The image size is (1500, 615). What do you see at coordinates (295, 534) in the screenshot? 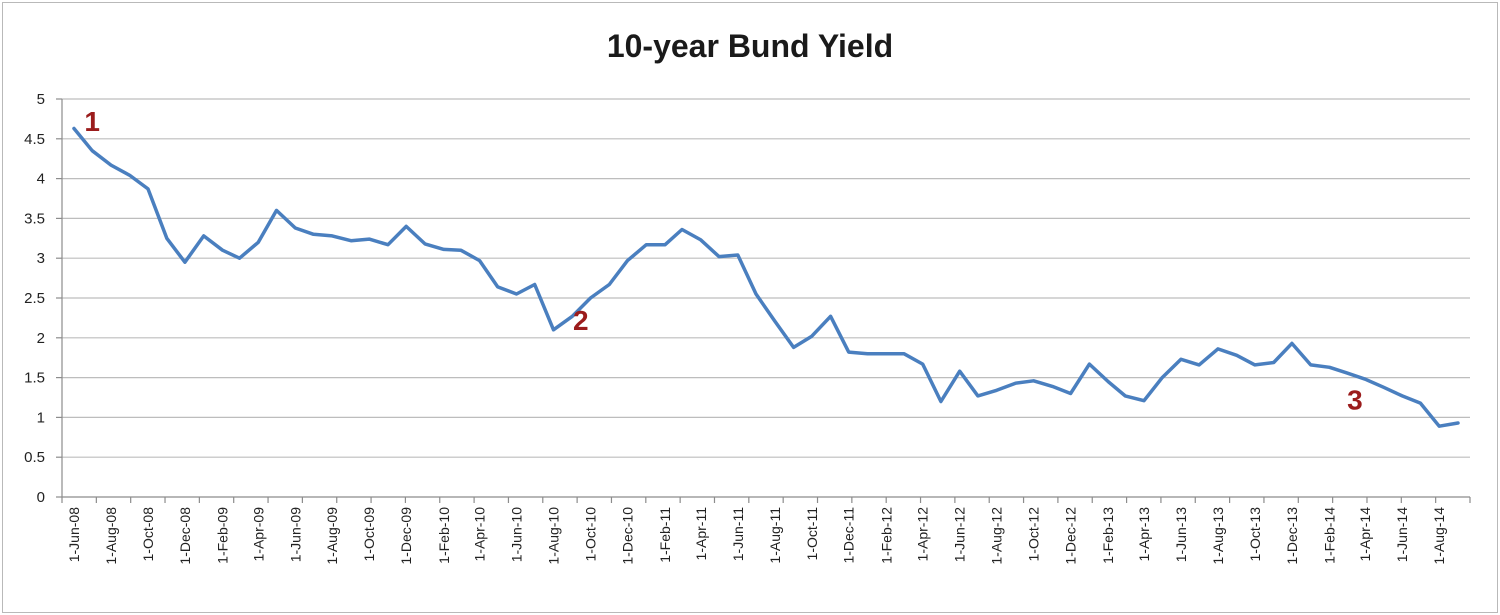
I see `x-tick-label: 1-Jun-09` at bounding box center [295, 534].